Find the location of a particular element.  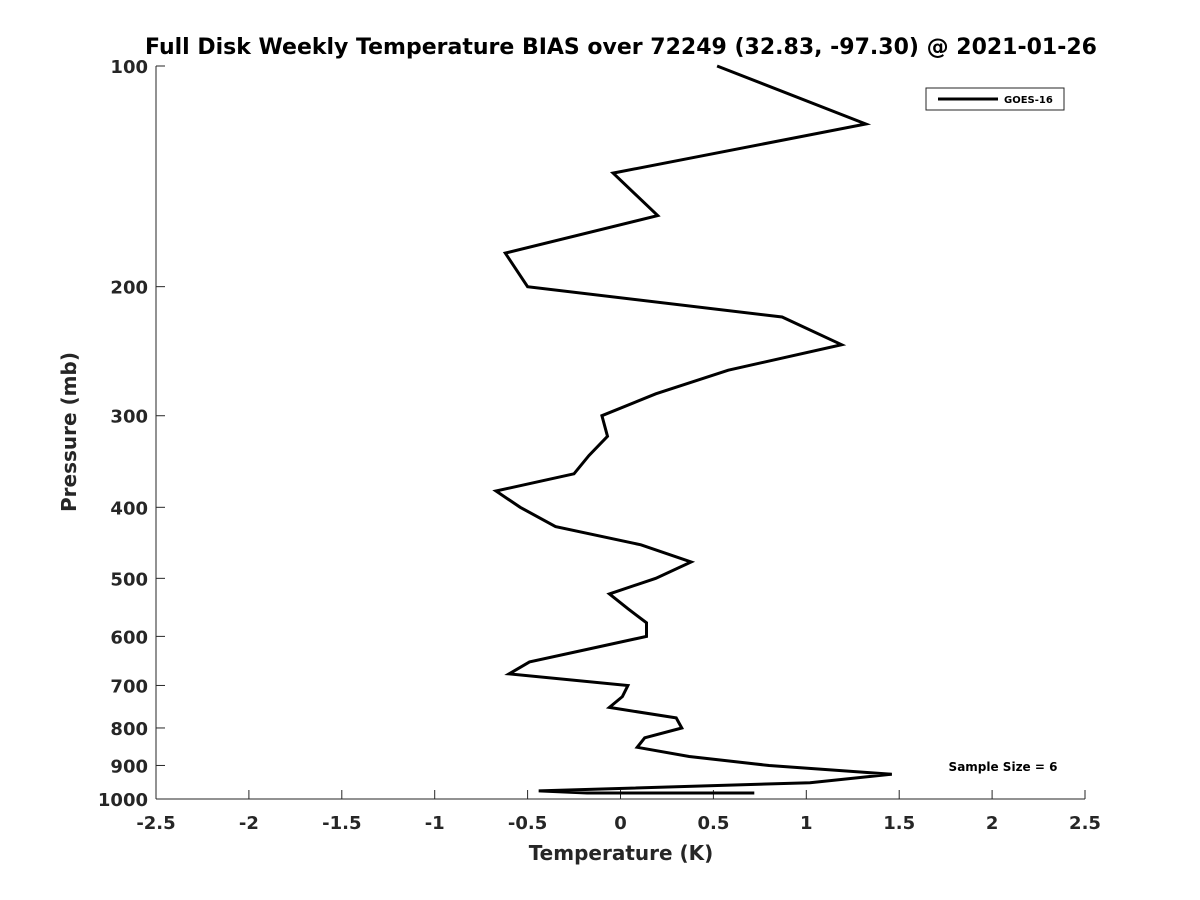

y-tick-label: 200 is located at coordinates (129, 288).